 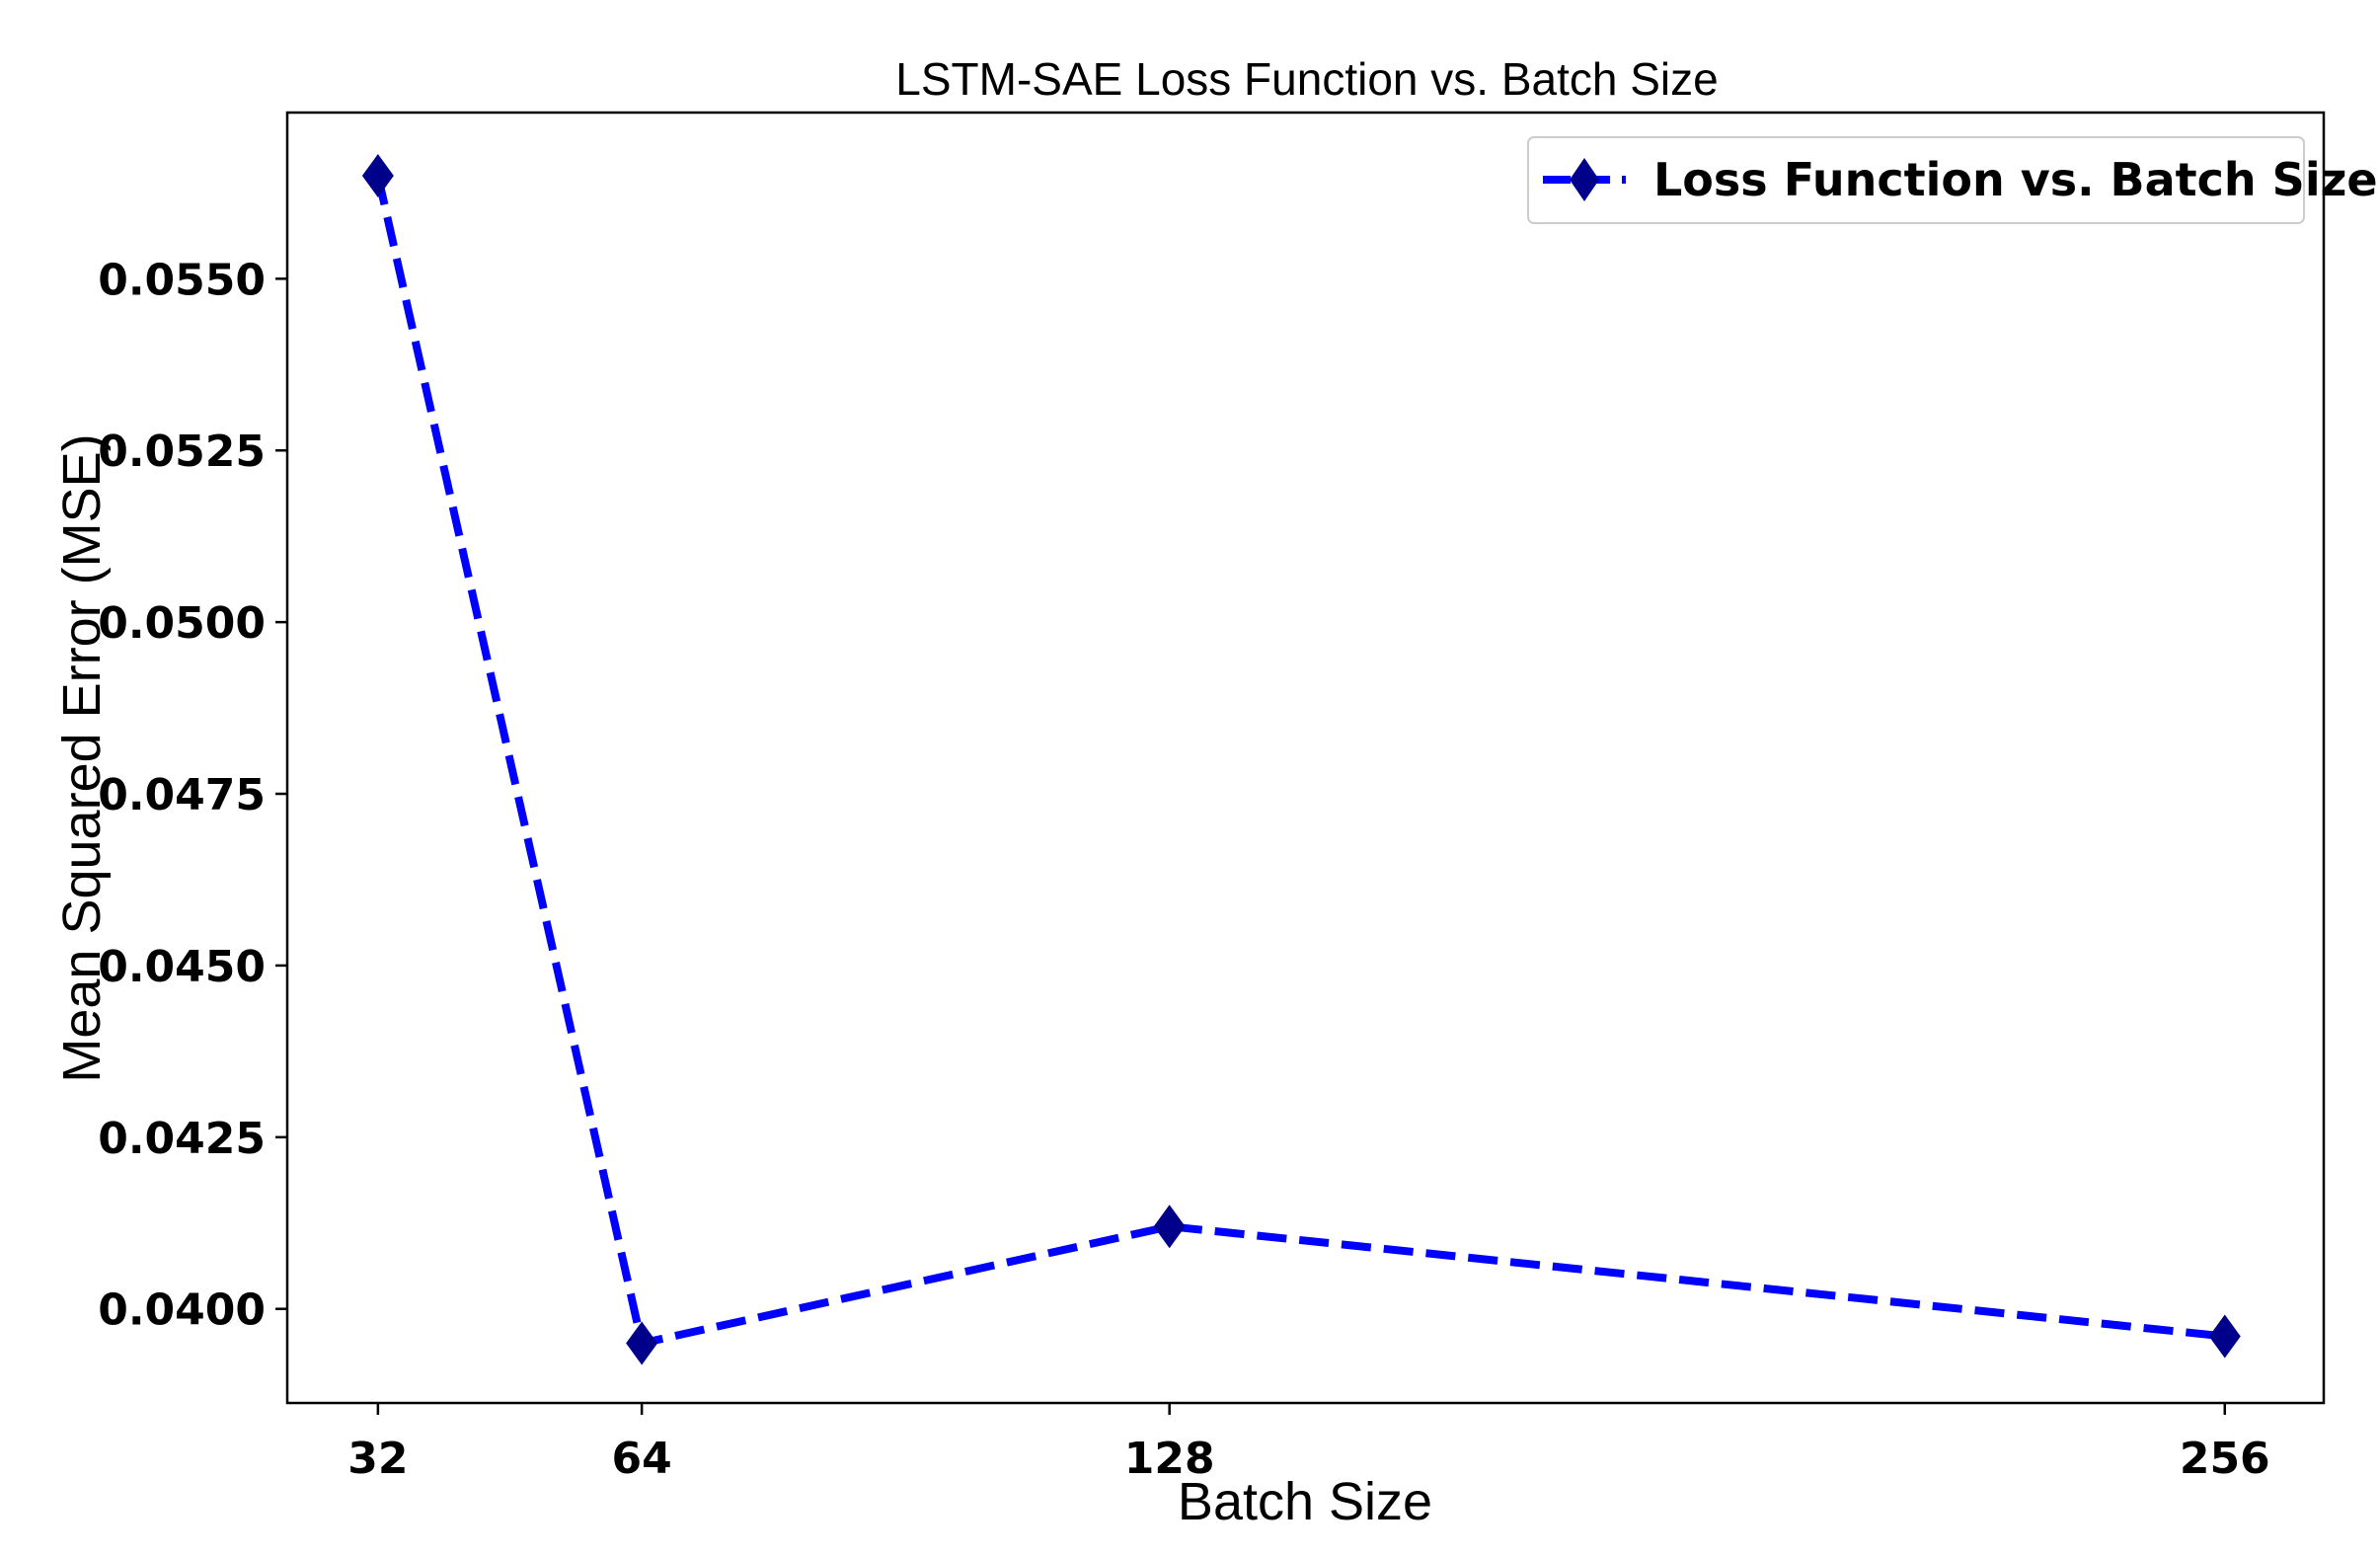 I want to click on y-tick-label: 0.0500, so click(x=182, y=623).